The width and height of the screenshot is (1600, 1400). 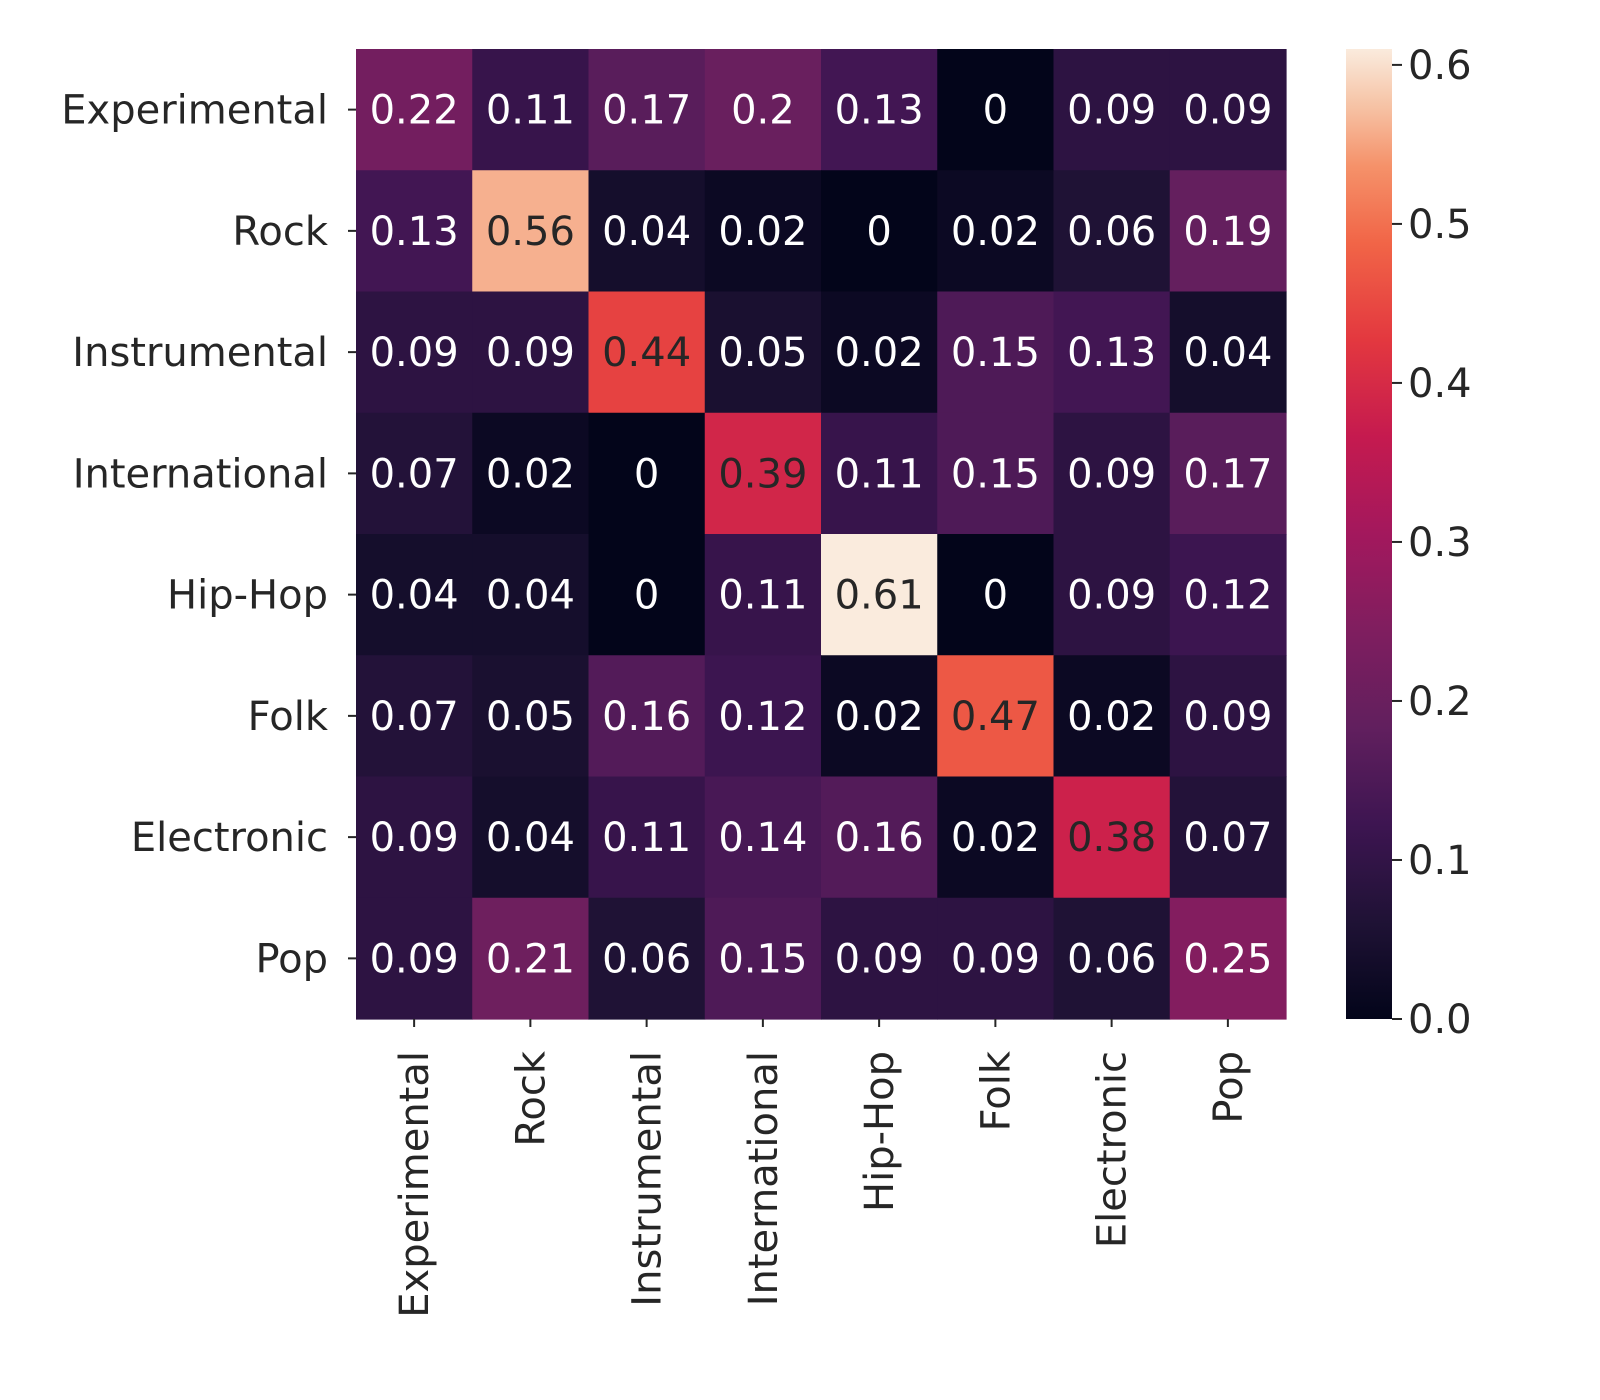 What do you see at coordinates (415, 1184) in the screenshot?
I see `x-tick-label: Experimental` at bounding box center [415, 1184].